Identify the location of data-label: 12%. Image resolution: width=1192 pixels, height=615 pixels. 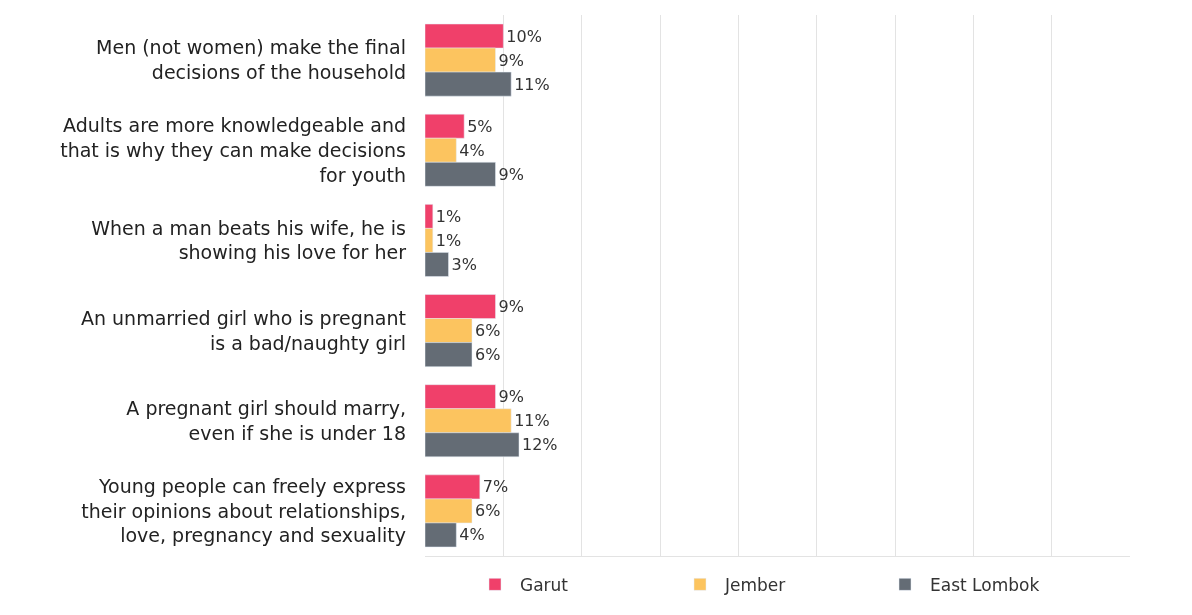
(540, 445).